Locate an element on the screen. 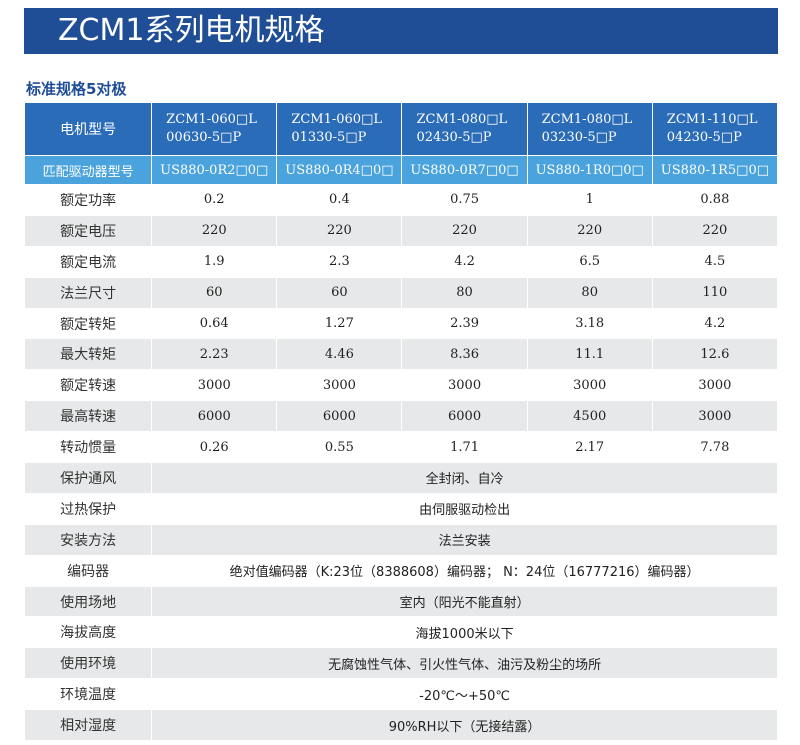 This screenshot has width=800, height=745. spec-row: 法兰尺寸 60 60 80 80 110 is located at coordinates (401, 292).